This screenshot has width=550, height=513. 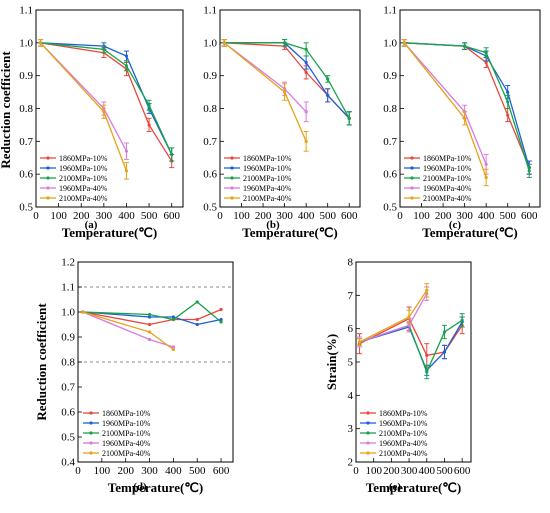 I want to click on y-axis-label: Strain(%), so click(x=331, y=362).